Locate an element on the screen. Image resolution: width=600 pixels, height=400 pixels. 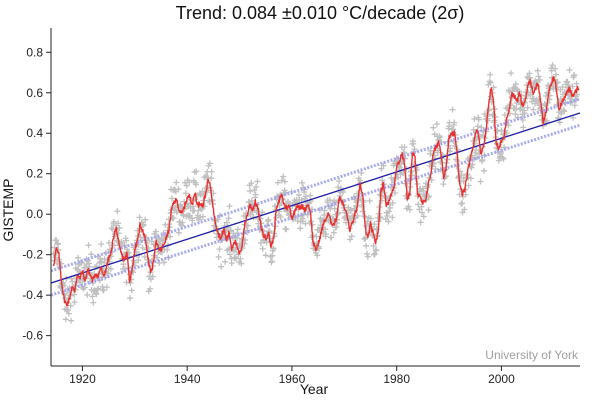
x-tick-label: 1980 is located at coordinates (396, 379).